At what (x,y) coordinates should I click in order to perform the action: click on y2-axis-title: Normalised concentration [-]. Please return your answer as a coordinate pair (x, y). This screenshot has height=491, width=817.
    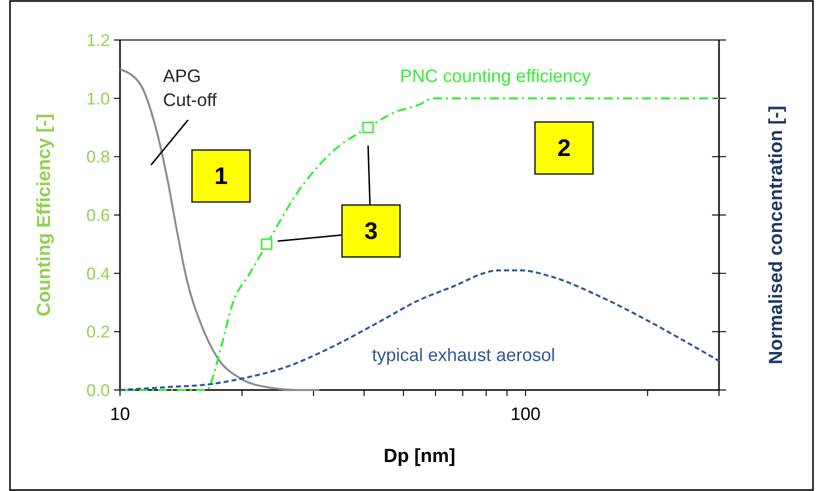
    Looking at the image, I should click on (776, 235).